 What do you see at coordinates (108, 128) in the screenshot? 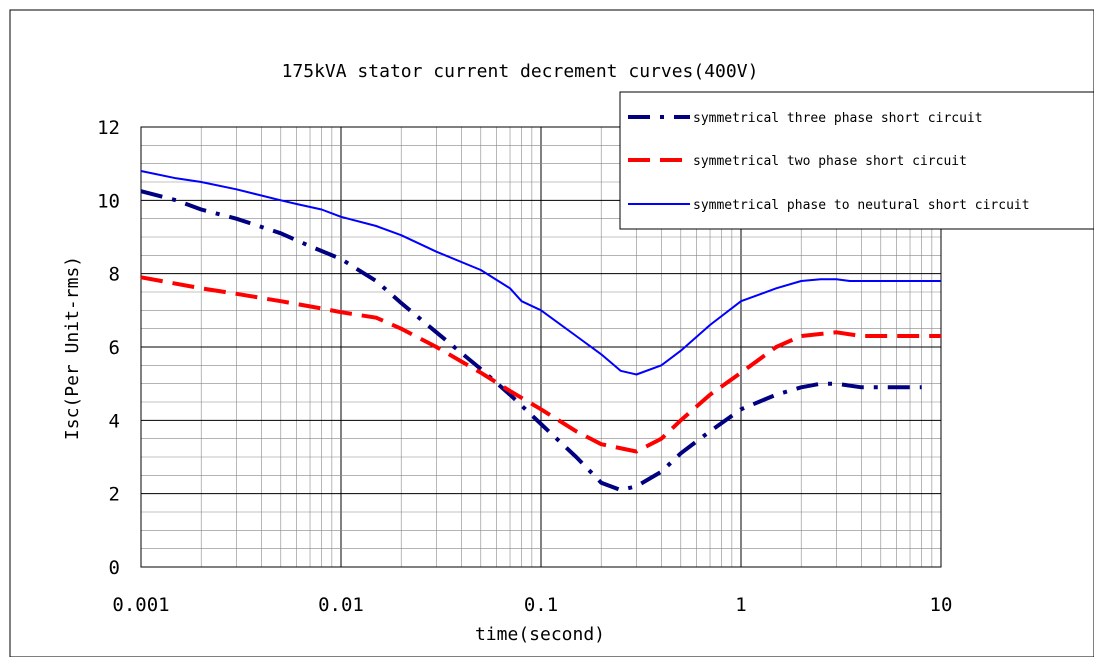
I see `y-tick-label: 12` at bounding box center [108, 128].